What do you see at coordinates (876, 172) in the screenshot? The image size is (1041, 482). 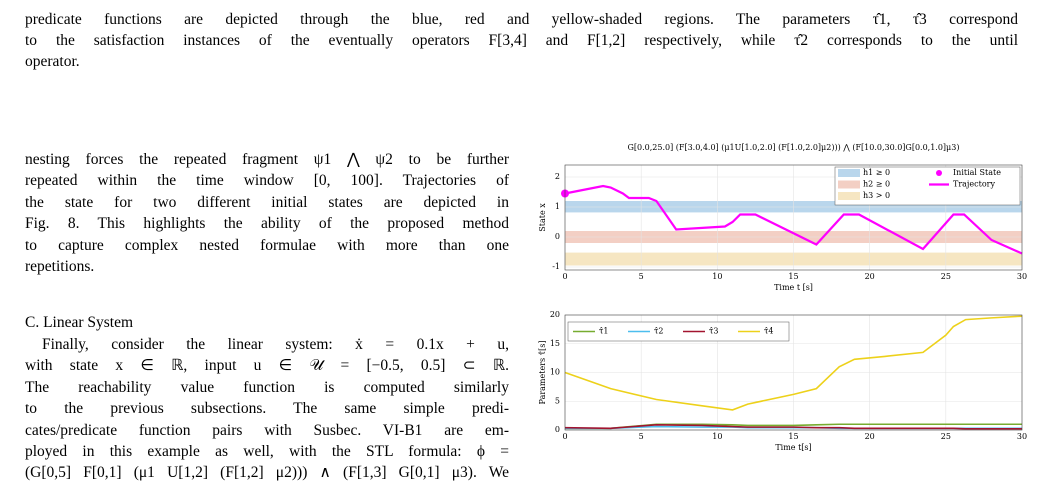 I see `legend-label: h1 ≥ 0` at bounding box center [876, 172].